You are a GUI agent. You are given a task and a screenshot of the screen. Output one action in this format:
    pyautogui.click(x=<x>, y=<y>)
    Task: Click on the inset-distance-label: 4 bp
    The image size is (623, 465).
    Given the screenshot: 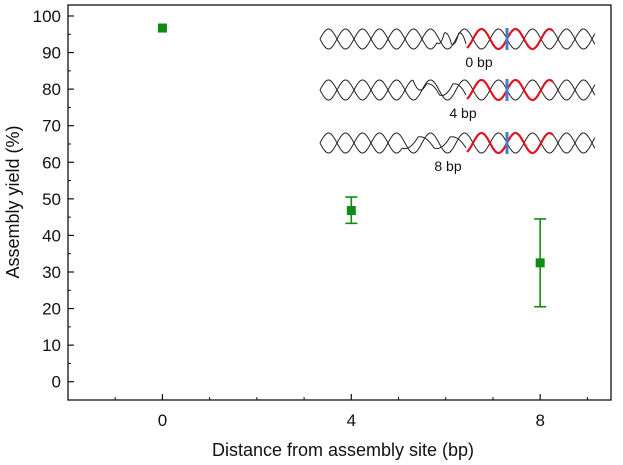 What is the action you would take?
    pyautogui.click(x=462, y=113)
    